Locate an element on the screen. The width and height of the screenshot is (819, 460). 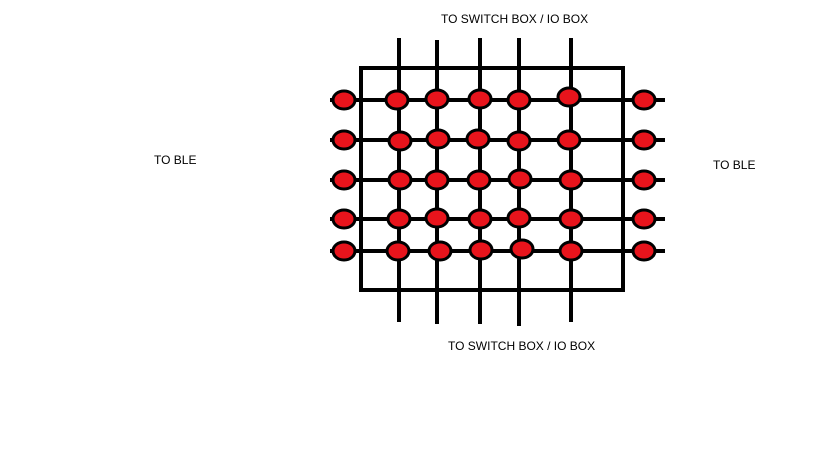
label-left: TO BLE is located at coordinates (175, 160).